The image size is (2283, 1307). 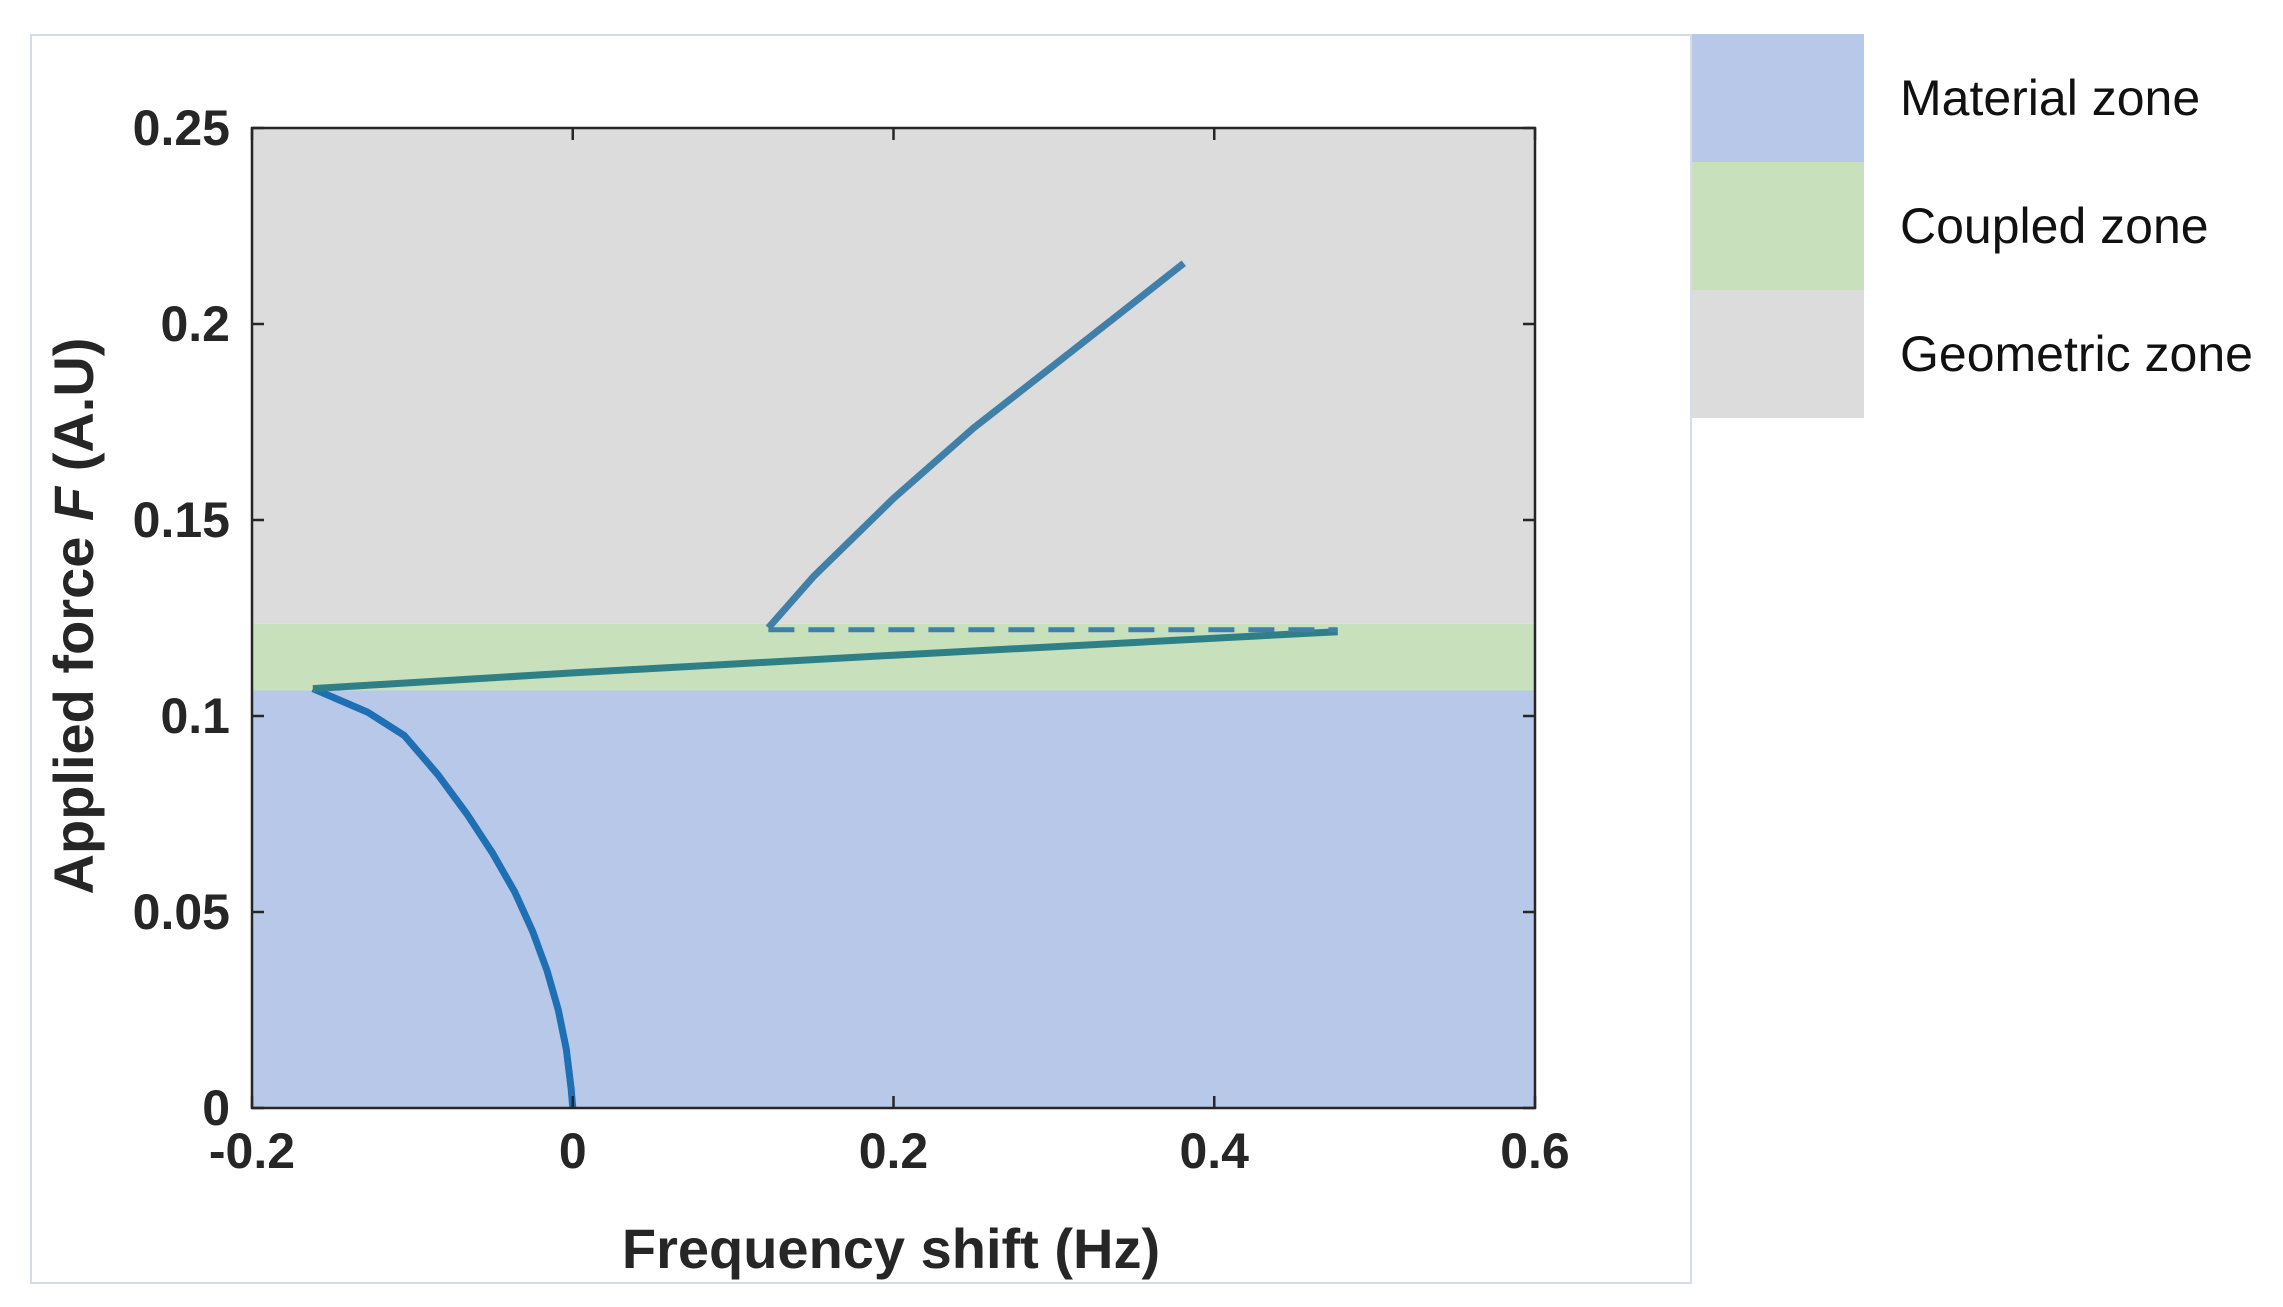 What do you see at coordinates (2076, 354) in the screenshot?
I see `legend-label: Geometric zone` at bounding box center [2076, 354].